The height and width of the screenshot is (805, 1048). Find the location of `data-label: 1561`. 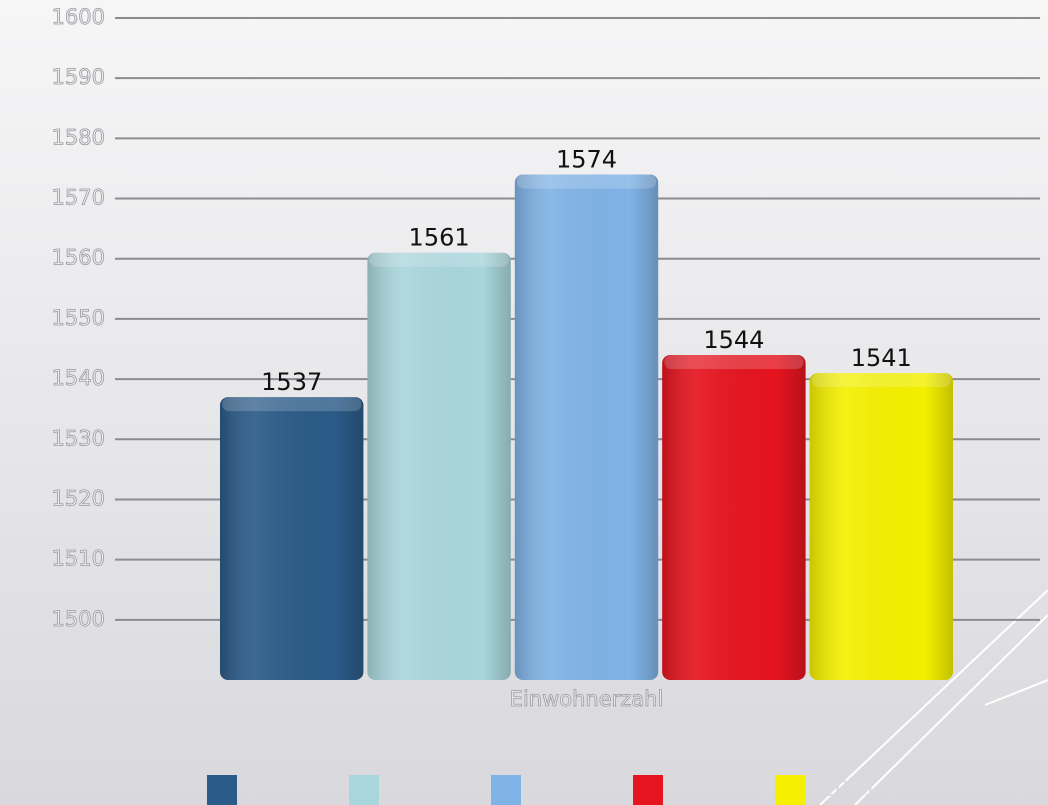

data-label: 1561 is located at coordinates (439, 238).